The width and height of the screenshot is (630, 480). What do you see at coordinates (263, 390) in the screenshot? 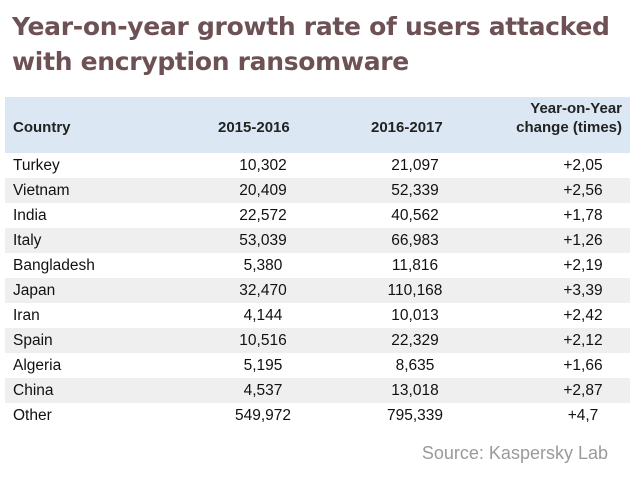
I see `value-cell: 4,537` at bounding box center [263, 390].